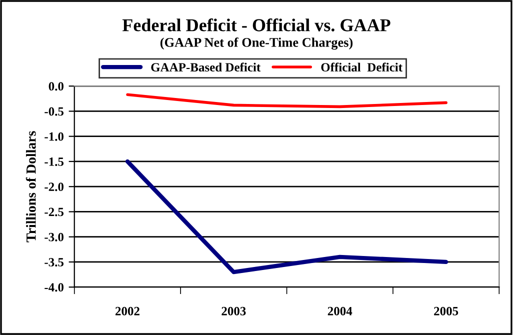 The height and width of the screenshot is (335, 513). I want to click on y-tick-label: 0.0, so click(56, 86).